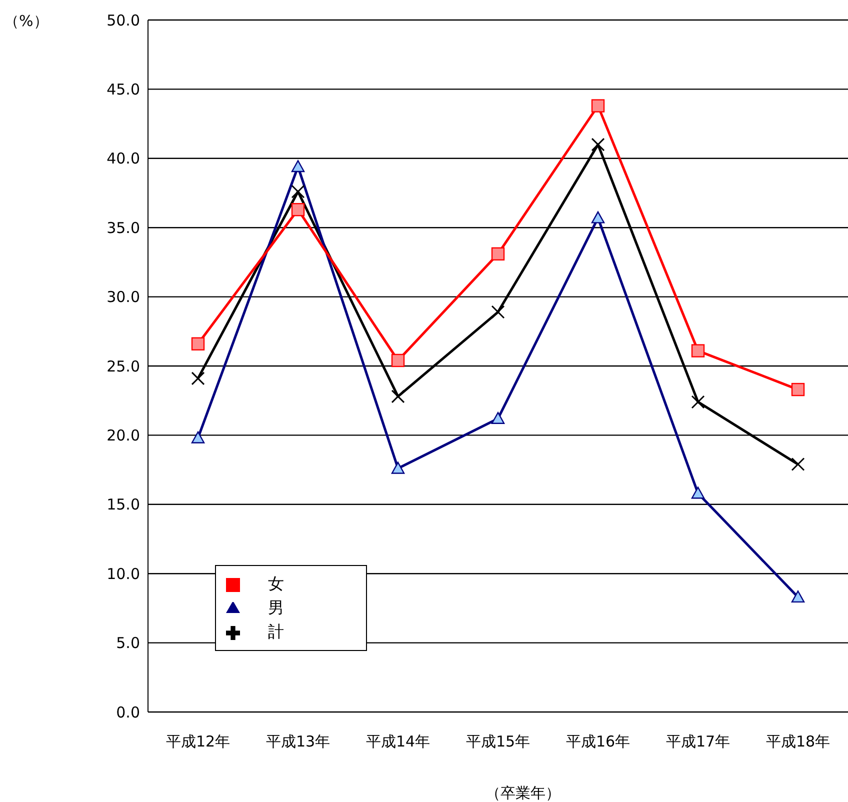 The width and height of the screenshot is (848, 802). What do you see at coordinates (123, 505) in the screenshot?
I see `y-tick-label: 15.0` at bounding box center [123, 505].